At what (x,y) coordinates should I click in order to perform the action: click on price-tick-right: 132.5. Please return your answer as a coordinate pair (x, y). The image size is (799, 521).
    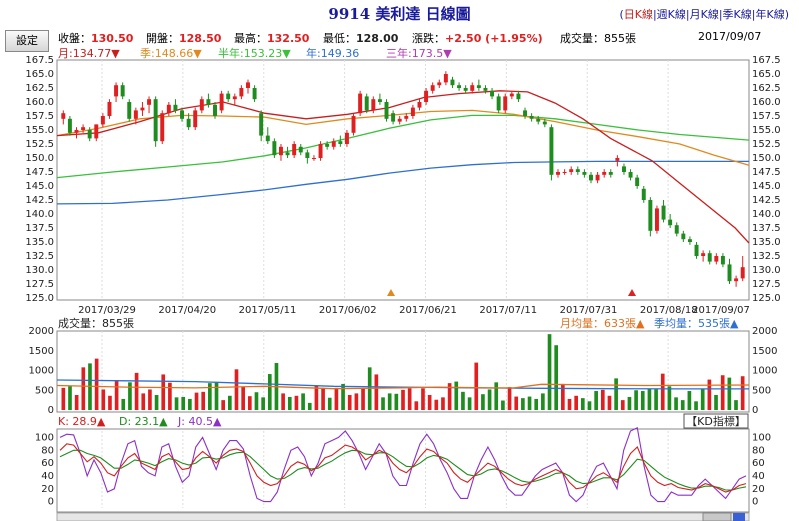
    Looking at the image, I should click on (766, 256).